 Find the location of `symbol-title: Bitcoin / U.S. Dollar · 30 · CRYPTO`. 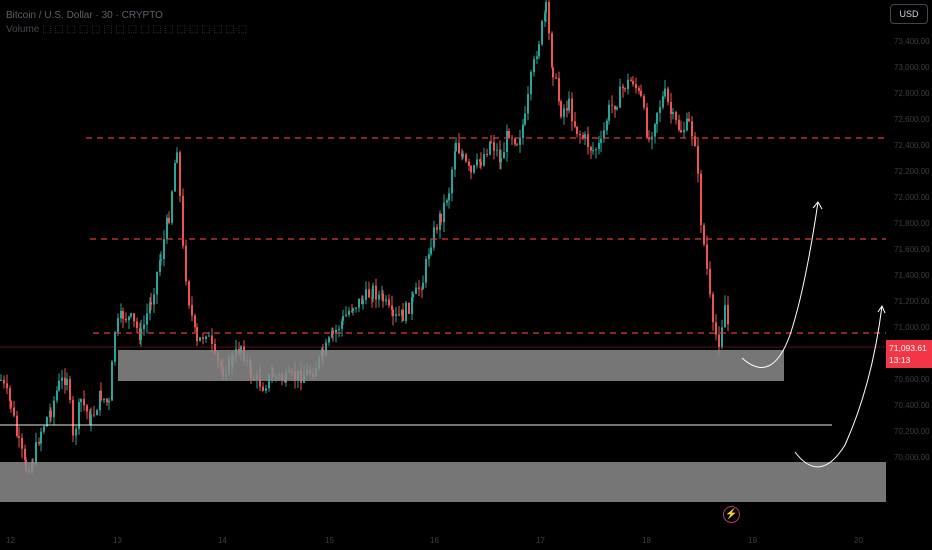

symbol-title: Bitcoin / U.S. Dollar · 30 · CRYPTO is located at coordinates (84, 15).